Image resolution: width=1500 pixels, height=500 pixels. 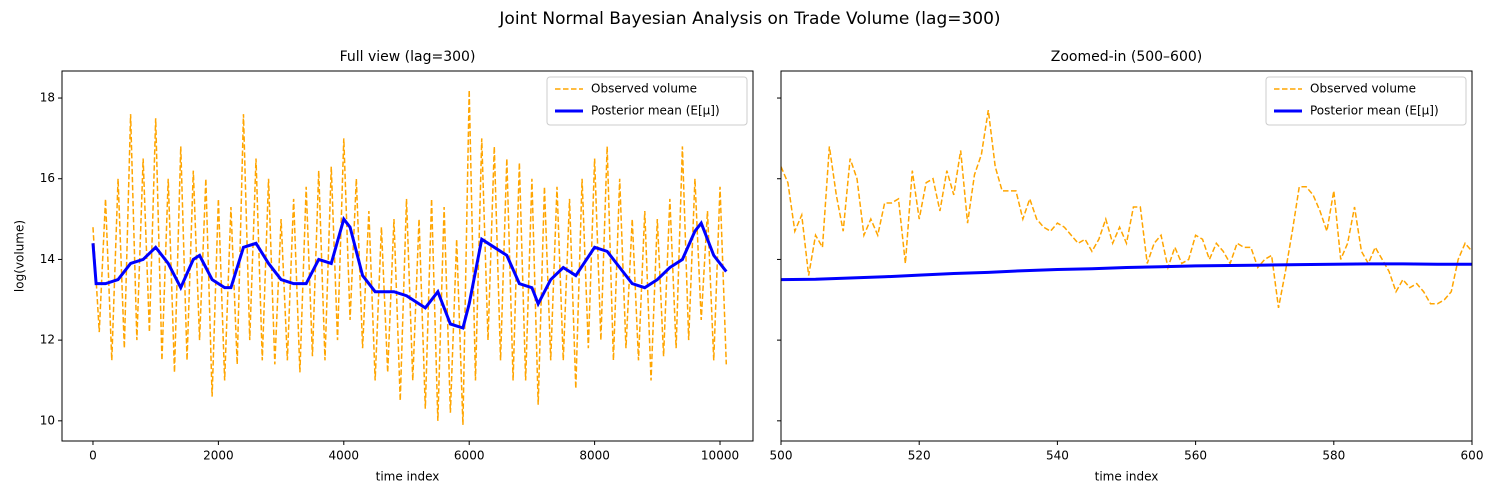 What do you see at coordinates (218, 456) in the screenshot?
I see `x-tick-label: 2000` at bounding box center [218, 456].